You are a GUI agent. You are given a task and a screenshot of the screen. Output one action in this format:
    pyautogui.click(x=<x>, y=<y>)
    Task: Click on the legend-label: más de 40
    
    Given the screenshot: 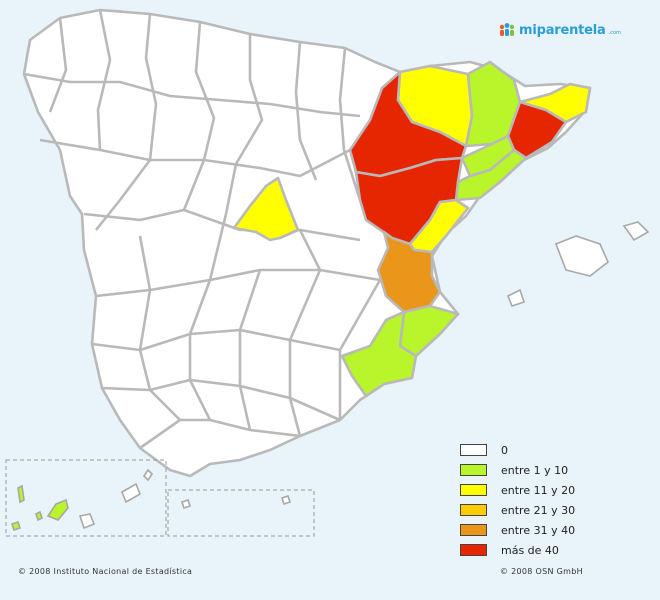 What is the action you would take?
    pyautogui.click(x=530, y=550)
    